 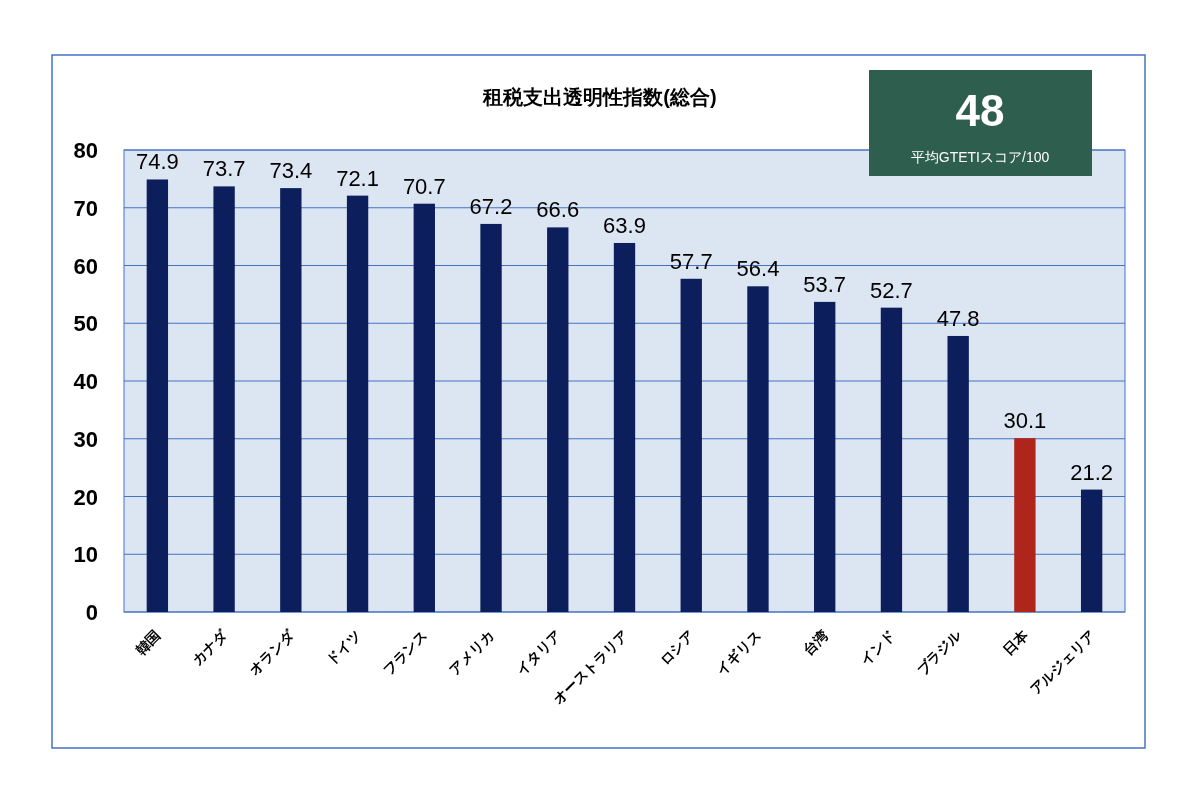 What do you see at coordinates (357, 178) in the screenshot?
I see `data-label: 72.1` at bounding box center [357, 178].